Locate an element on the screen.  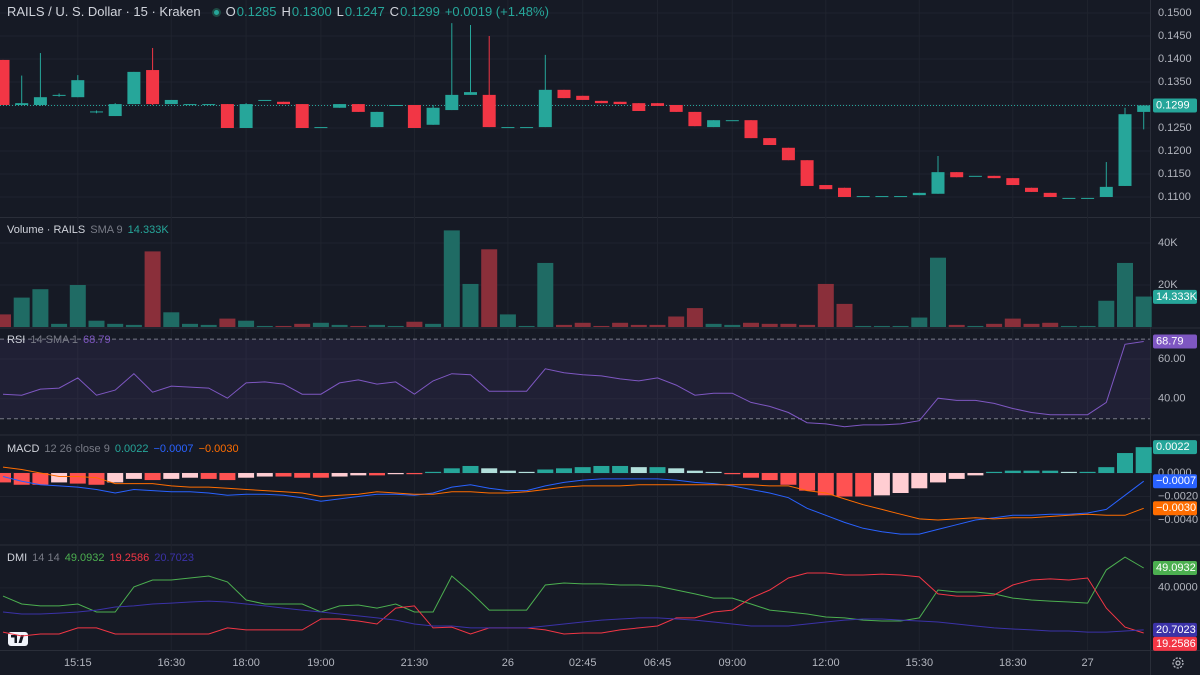
y-tick-label: 0.1400 is located at coordinates (1175, 59).